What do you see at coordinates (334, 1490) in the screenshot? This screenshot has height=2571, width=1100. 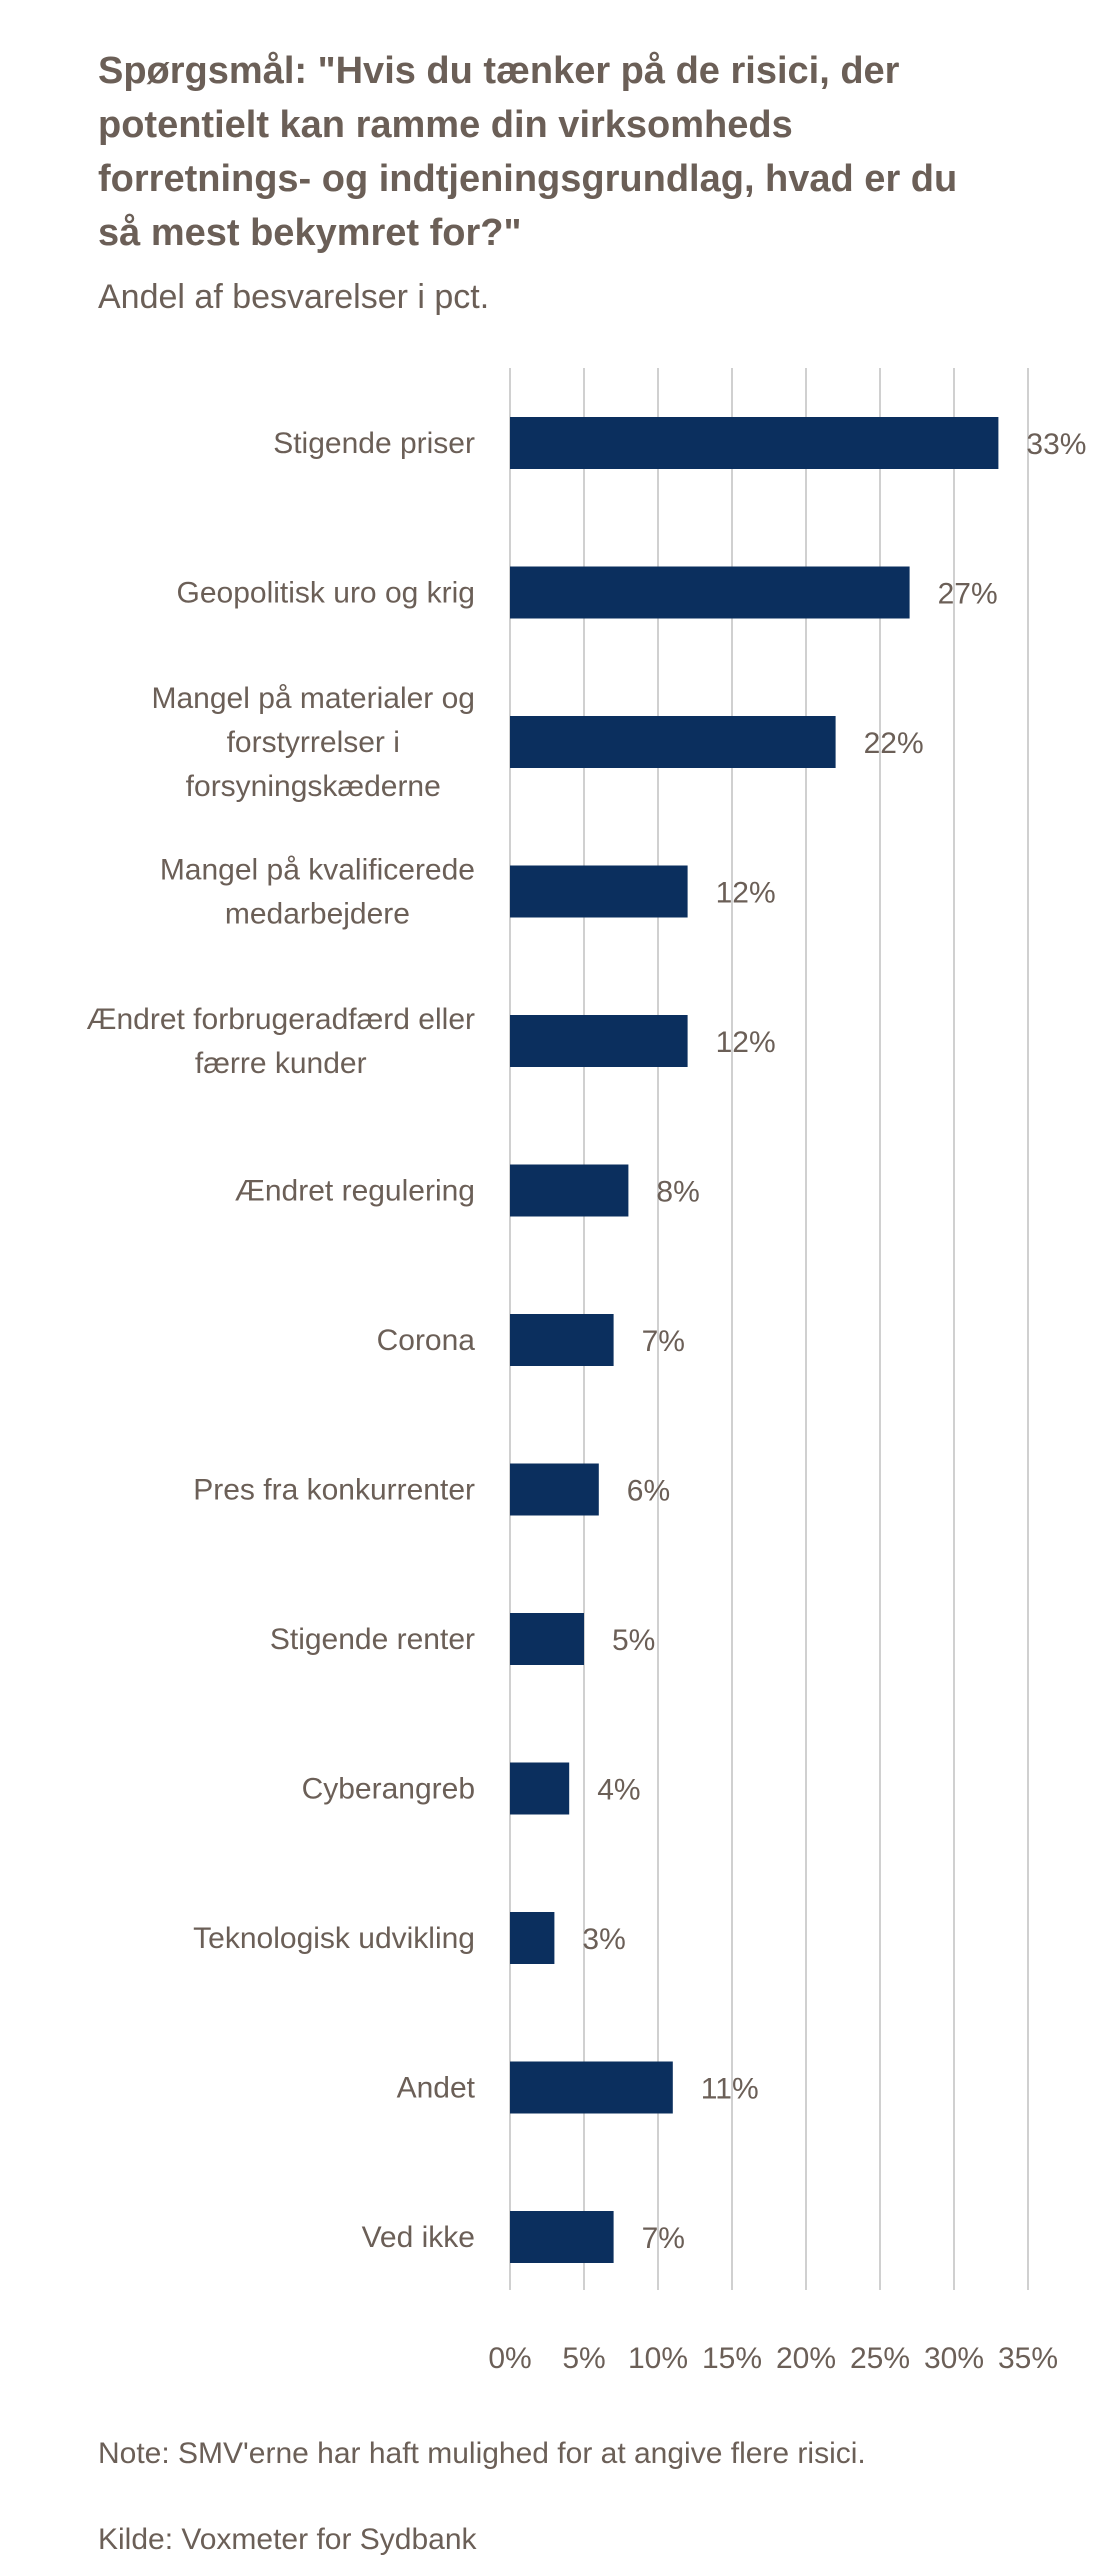 I see `category-label: Pres fra konkurrenter` at bounding box center [334, 1490].